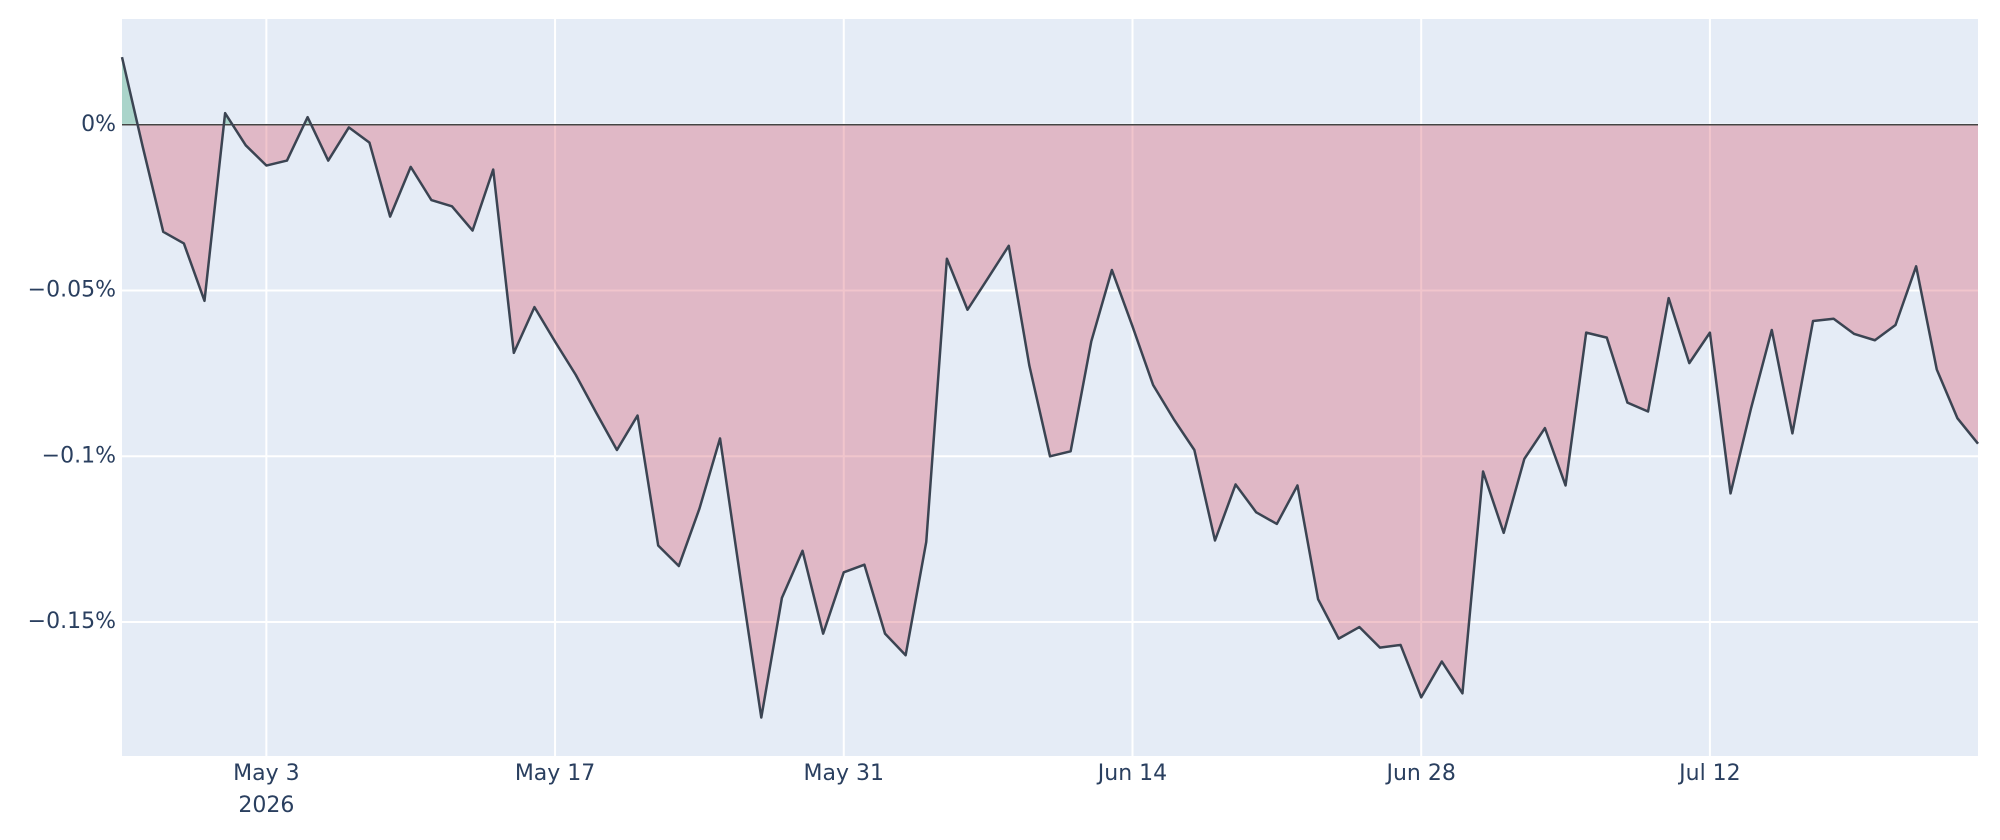 The height and width of the screenshot is (840, 2000). I want to click on x-tick-sublabel: 2026, so click(266, 805).